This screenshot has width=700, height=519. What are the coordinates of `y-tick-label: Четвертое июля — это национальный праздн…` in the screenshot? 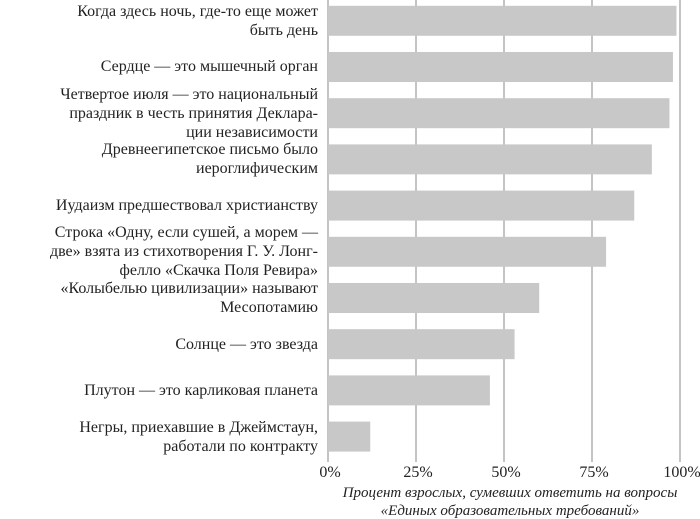 It's located at (189, 113).